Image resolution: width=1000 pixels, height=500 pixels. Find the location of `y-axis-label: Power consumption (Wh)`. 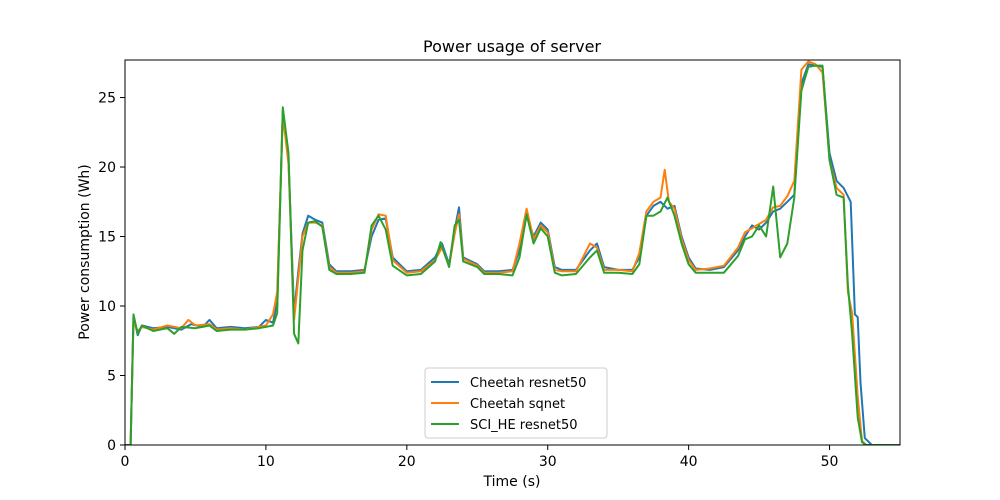

y-axis-label: Power consumption (Wh) is located at coordinates (85, 252).